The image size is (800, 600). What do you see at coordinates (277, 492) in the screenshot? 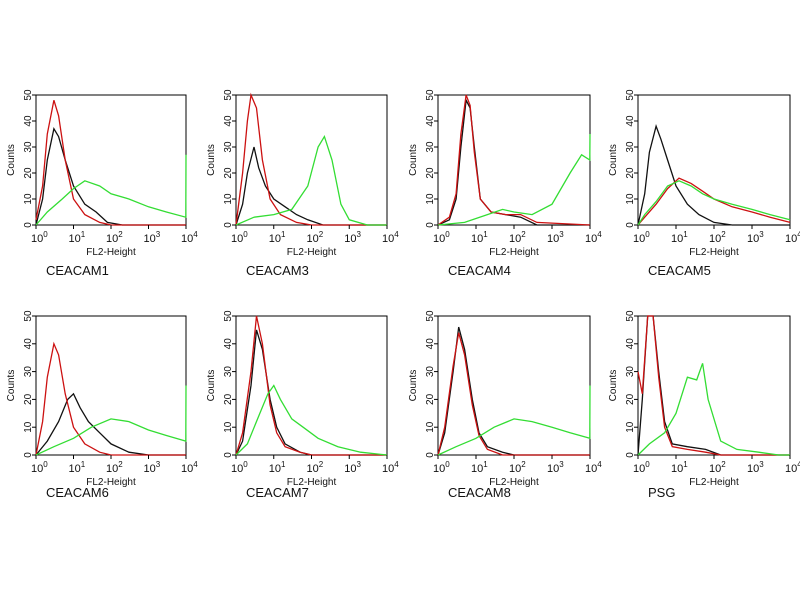
I see `panel-title: CEACAM7` at bounding box center [277, 492].